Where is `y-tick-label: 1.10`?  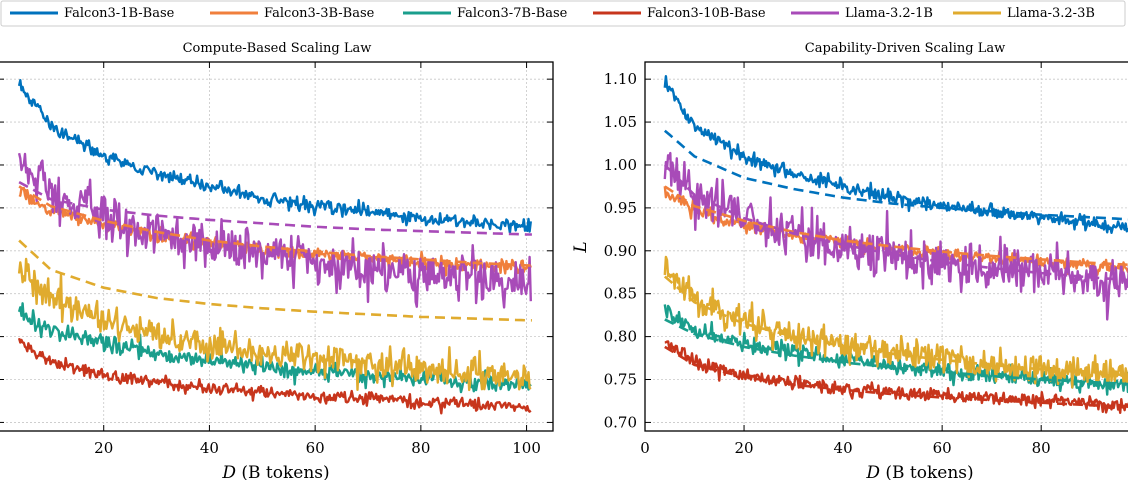 y-tick-label: 1.10 is located at coordinates (620, 79).